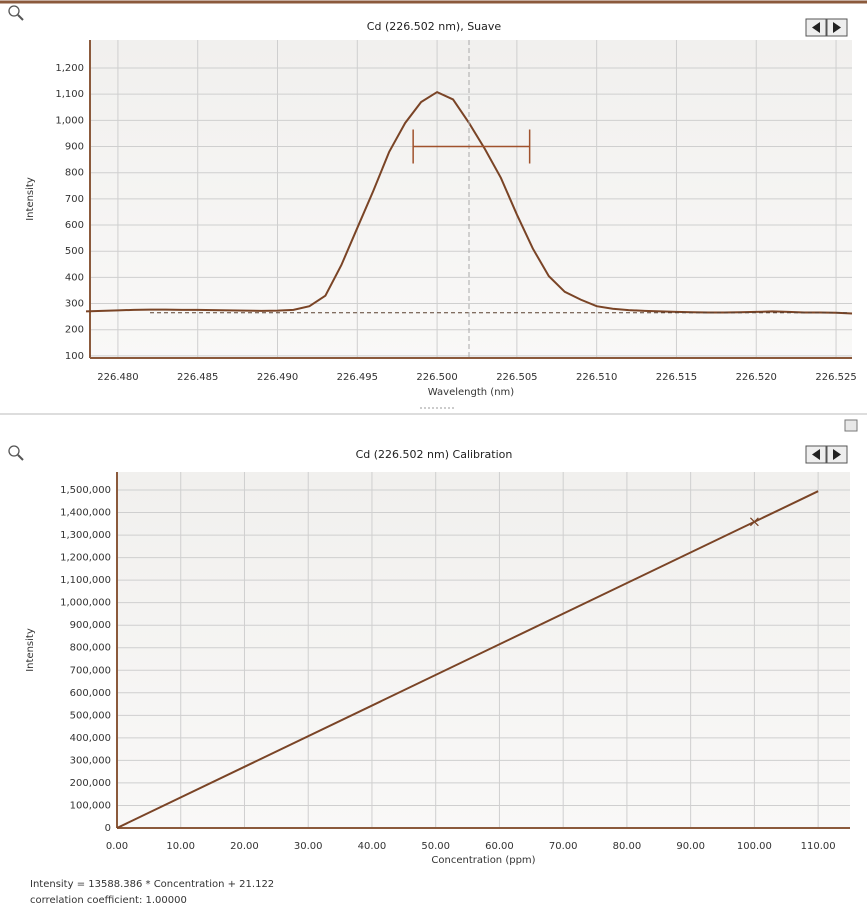 The height and width of the screenshot is (916, 867). What do you see at coordinates (74, 199) in the screenshot?
I see `y-tick-label: 700` at bounding box center [74, 199].